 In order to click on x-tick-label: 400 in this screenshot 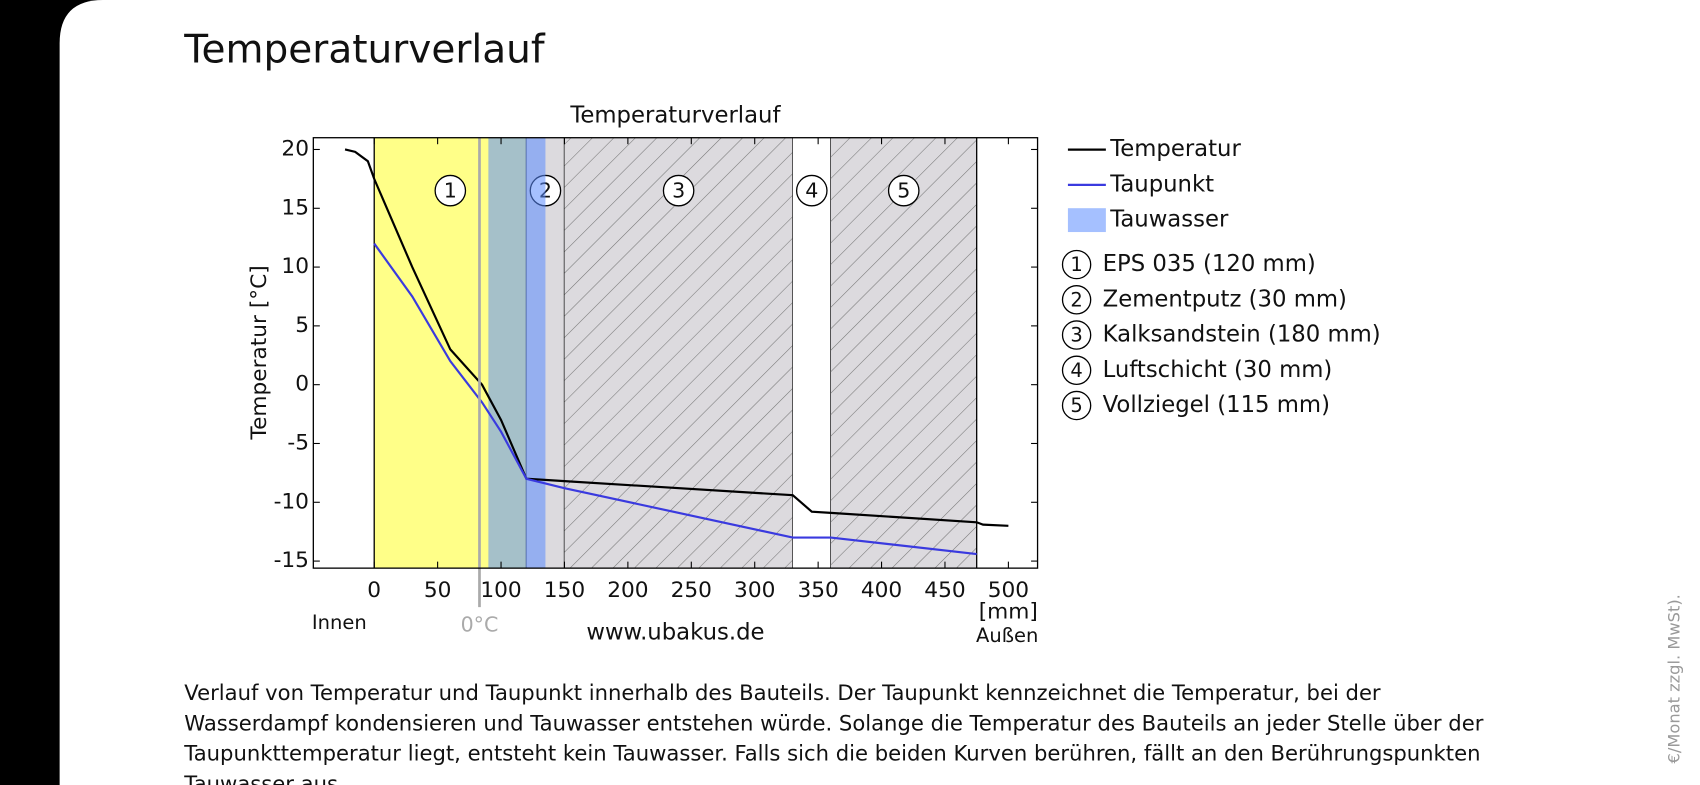, I will do `click(881, 590)`.